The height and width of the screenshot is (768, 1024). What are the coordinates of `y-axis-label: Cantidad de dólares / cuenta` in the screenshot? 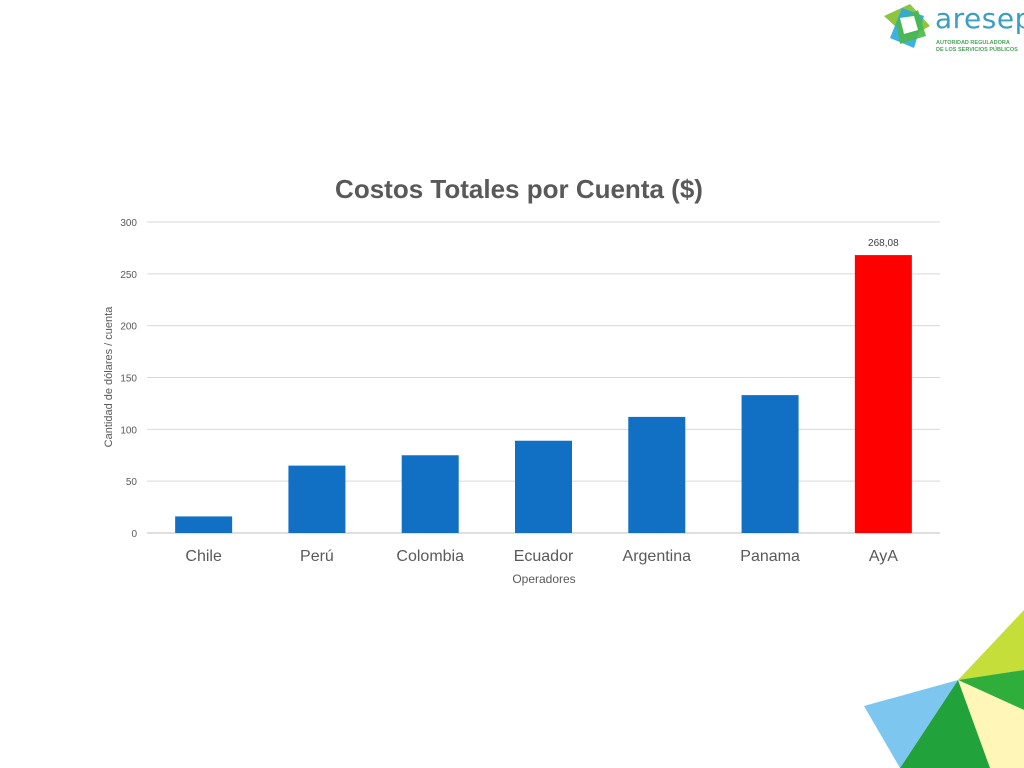 It's located at (109, 377).